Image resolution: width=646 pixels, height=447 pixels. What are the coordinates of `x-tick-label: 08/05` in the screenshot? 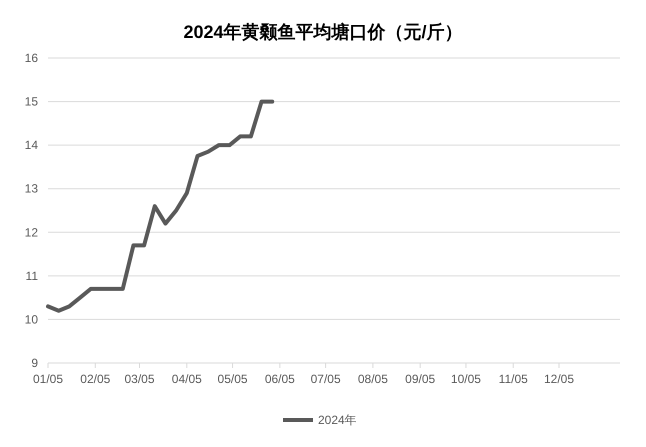 It's located at (373, 379).